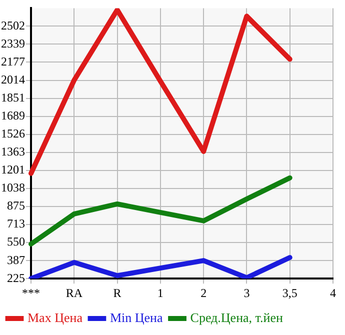 The height and width of the screenshot is (335, 345). I want to click on y-tick-label: 550, so click(16, 241).